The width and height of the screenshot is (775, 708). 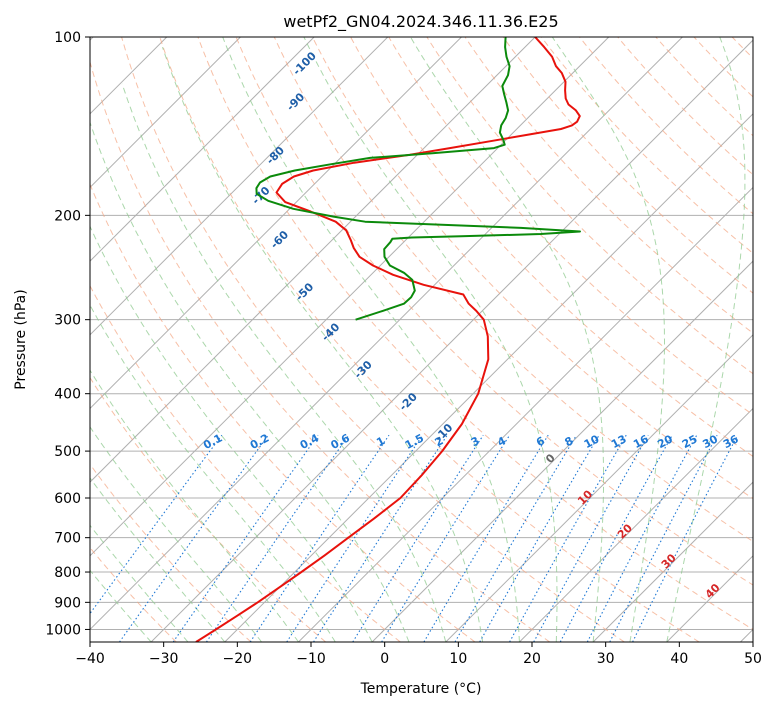 What do you see at coordinates (420, 22) in the screenshot?
I see `chart-title: wetPf2_GN04.2024.346.11.36.E25` at bounding box center [420, 22].